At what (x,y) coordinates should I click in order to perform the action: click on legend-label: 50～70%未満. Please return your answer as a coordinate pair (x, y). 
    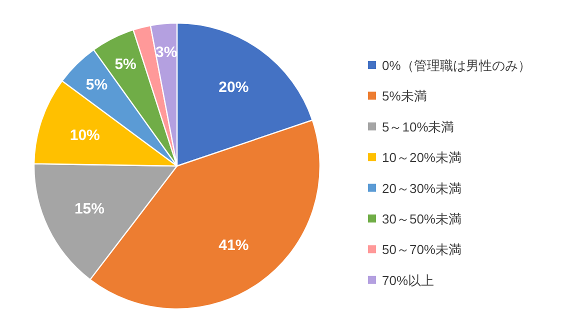
    Looking at the image, I should click on (422, 250).